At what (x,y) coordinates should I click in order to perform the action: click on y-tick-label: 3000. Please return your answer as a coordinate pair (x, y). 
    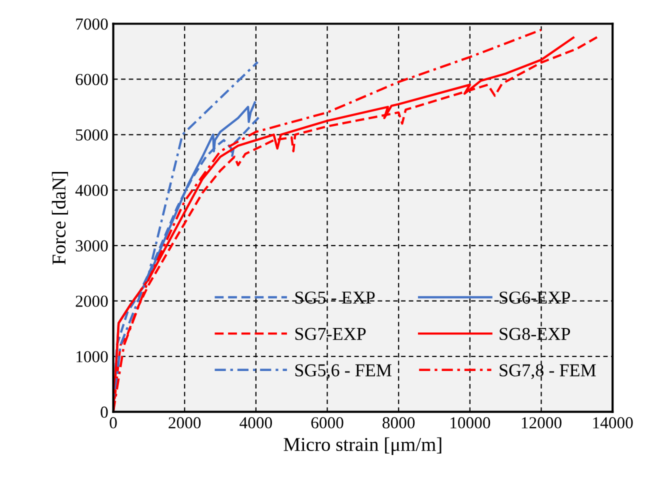
    Looking at the image, I should click on (92, 246).